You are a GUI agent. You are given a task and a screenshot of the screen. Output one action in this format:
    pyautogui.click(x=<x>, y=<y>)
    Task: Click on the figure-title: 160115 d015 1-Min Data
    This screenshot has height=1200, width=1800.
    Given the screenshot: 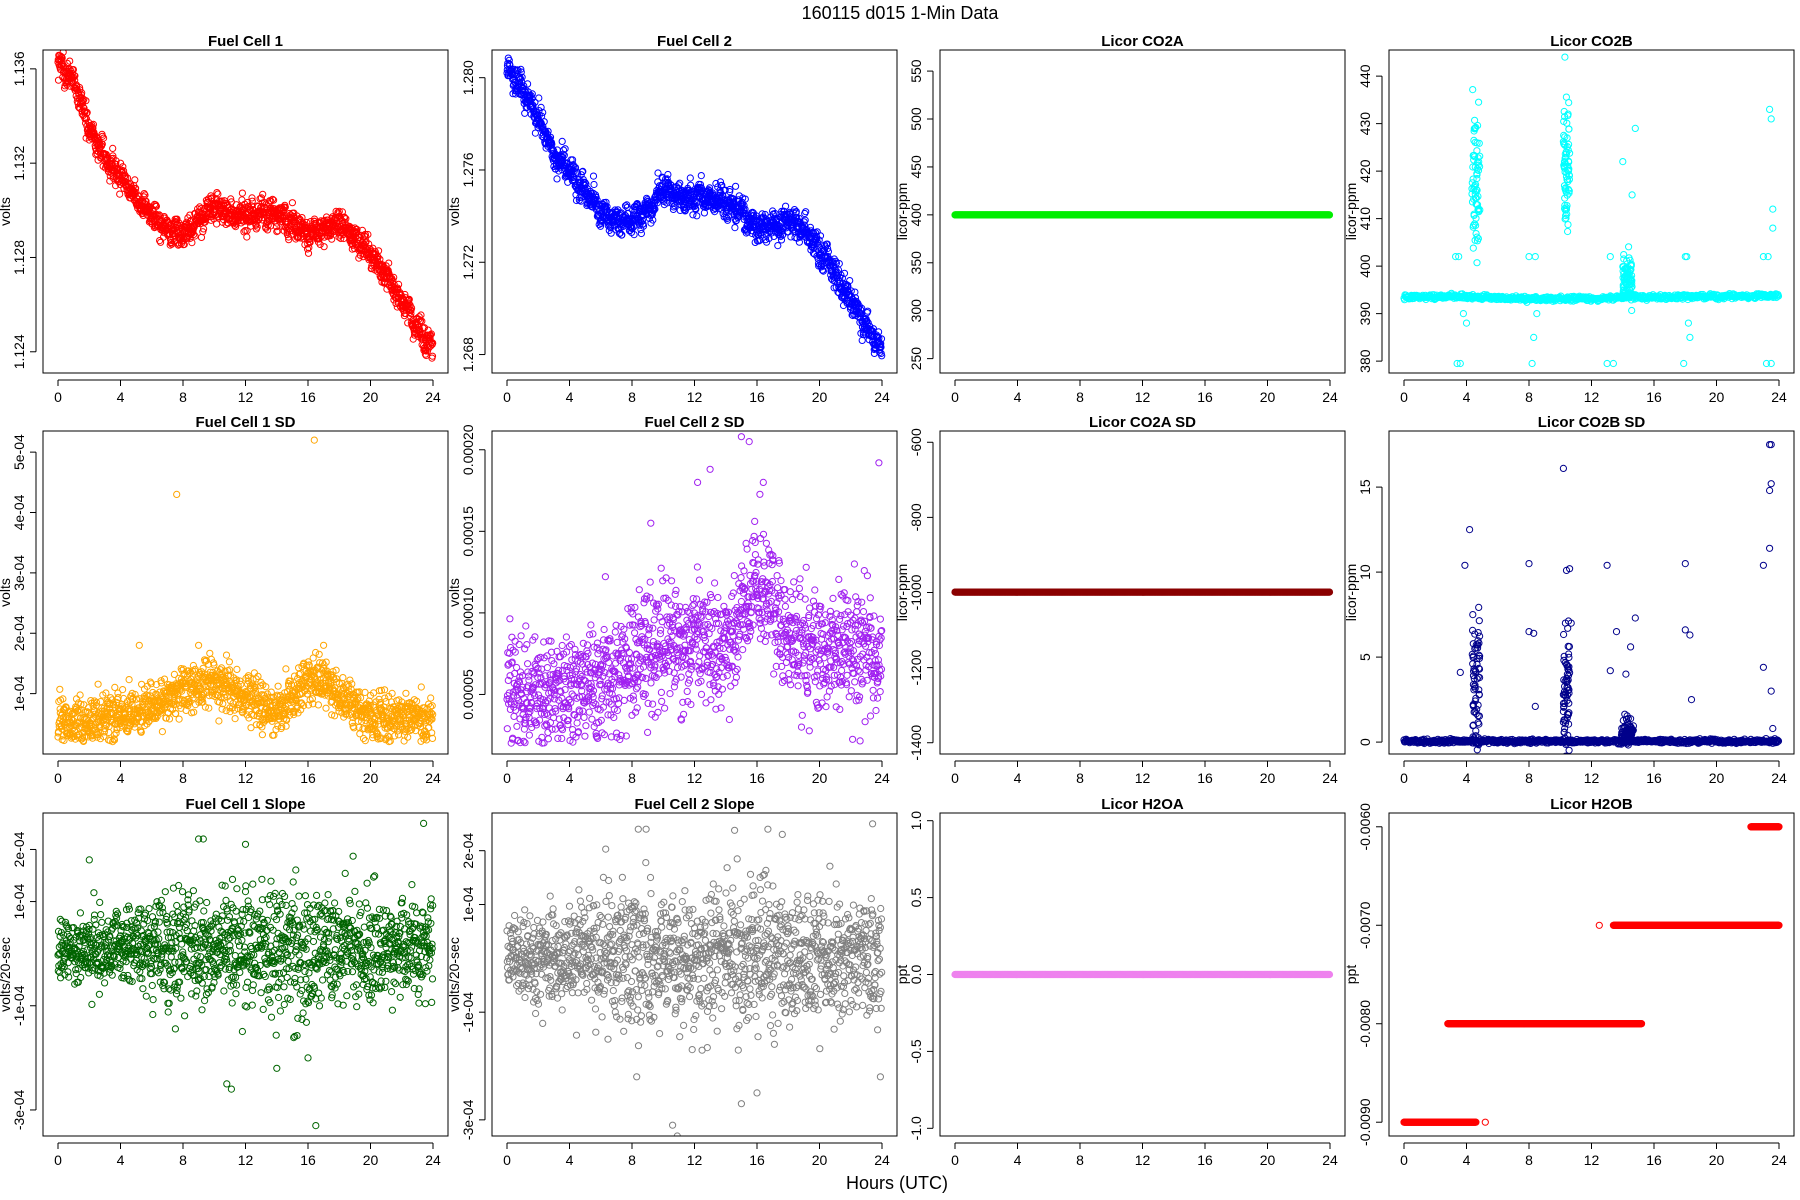 What is the action you would take?
    pyautogui.click(x=901, y=13)
    